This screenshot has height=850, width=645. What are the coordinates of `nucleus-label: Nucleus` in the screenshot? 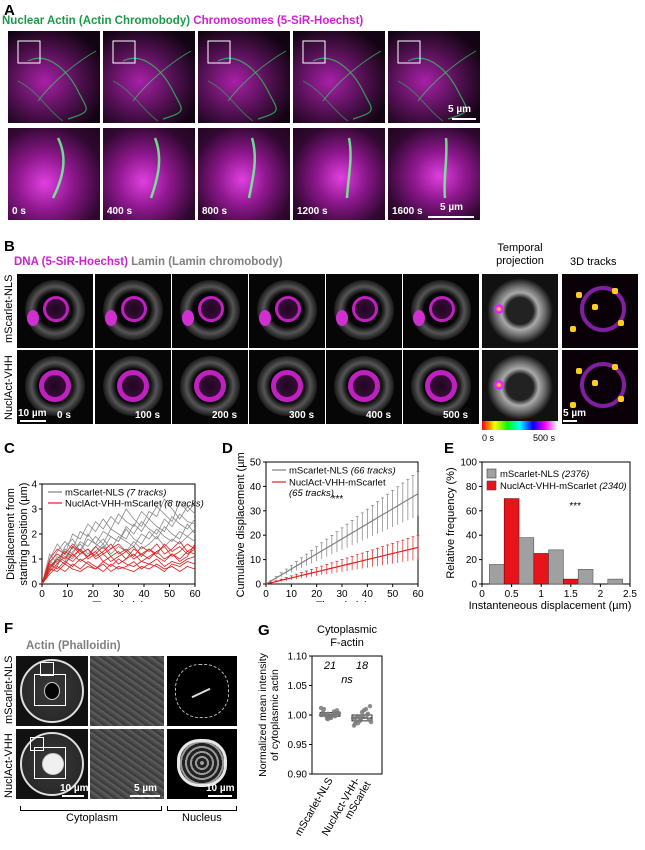 It's located at (202, 818).